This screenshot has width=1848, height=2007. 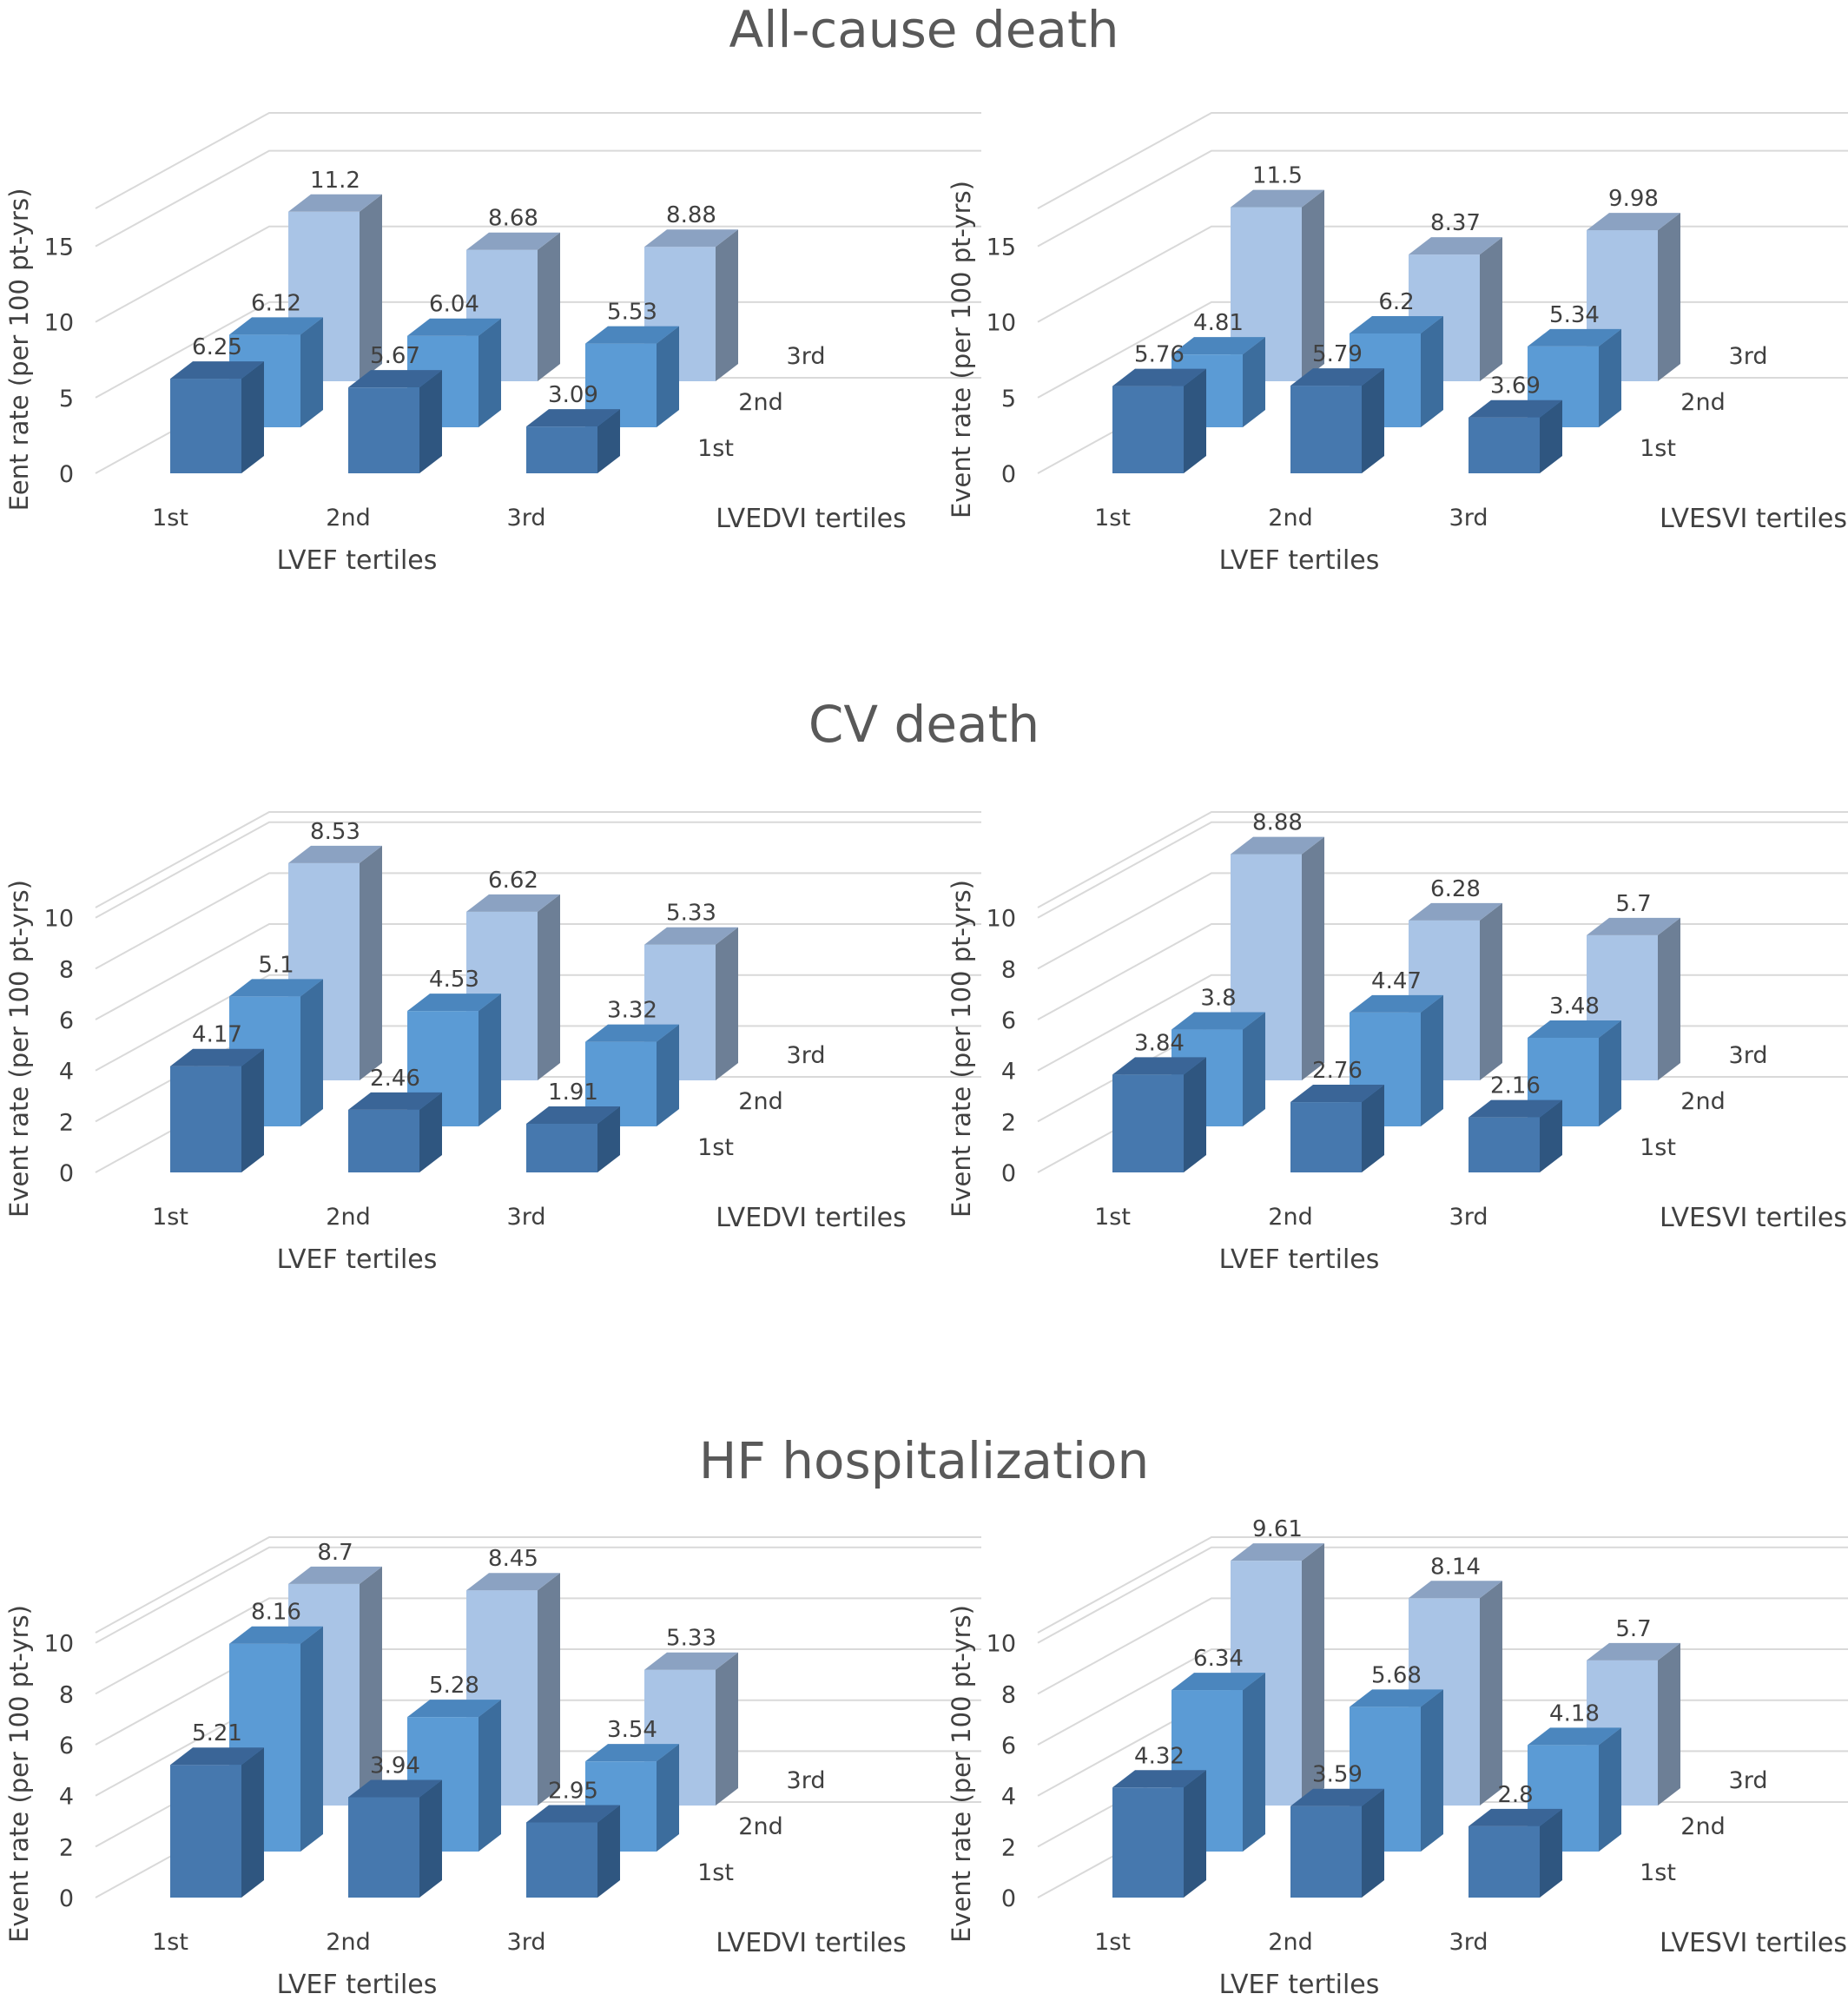 I want to click on bar-r1-c1: 5.76, so click(x=1159, y=407).